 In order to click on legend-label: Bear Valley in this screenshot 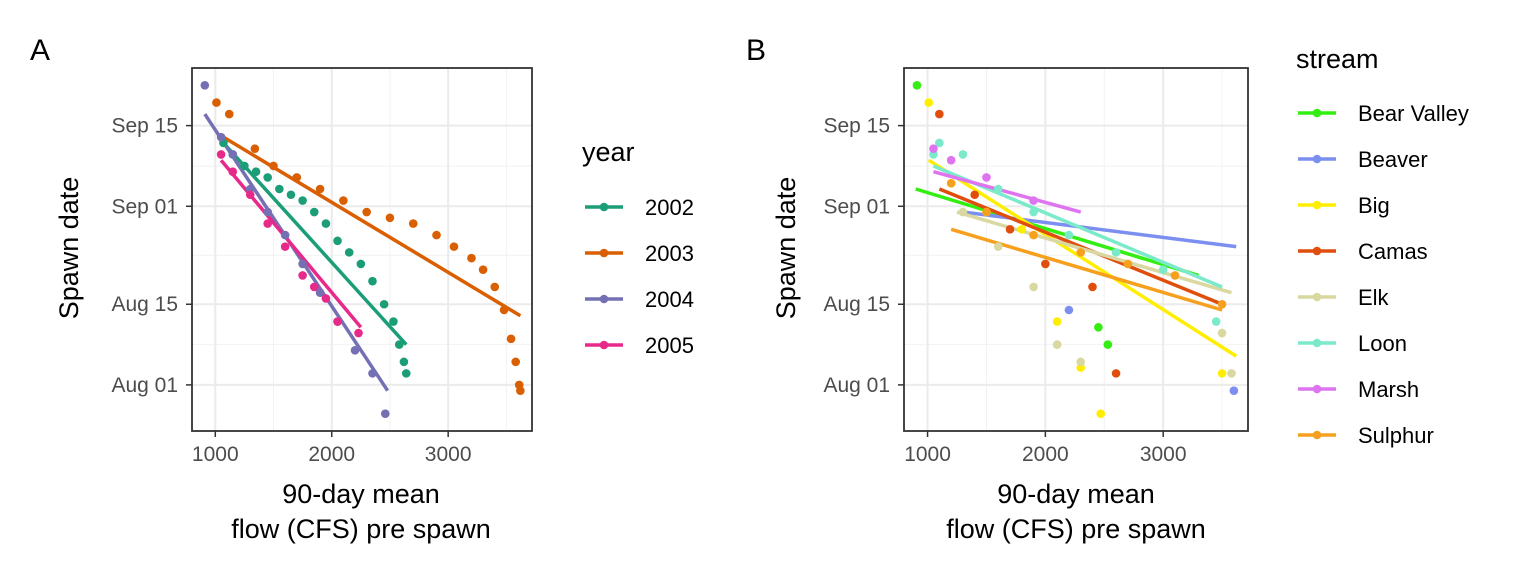, I will do `click(1413, 113)`.